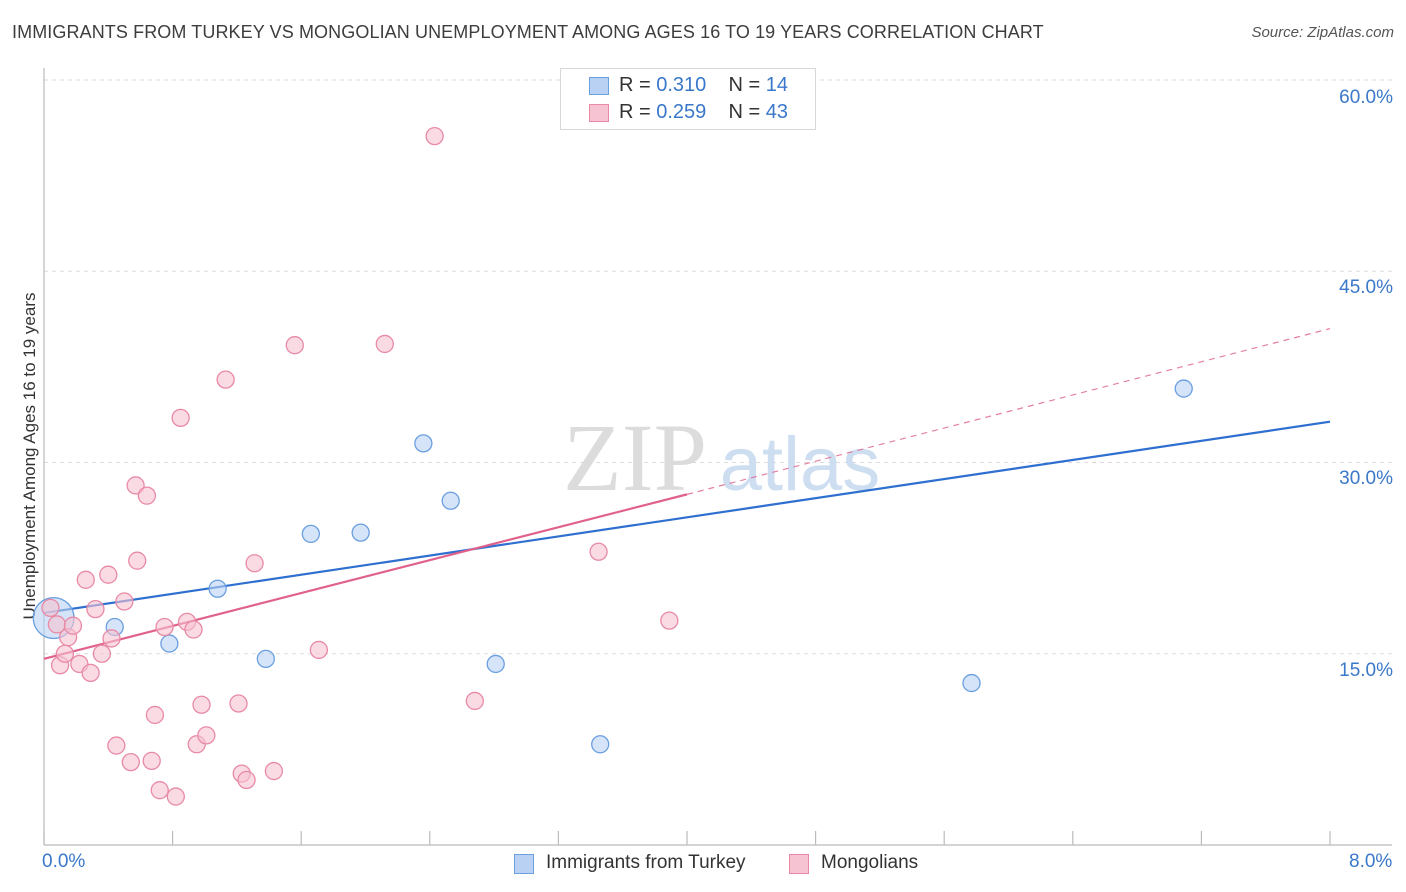 The image size is (1406, 892). Describe the element at coordinates (681, 112) in the screenshot. I see `mongolians-r-value: 0.259` at that location.